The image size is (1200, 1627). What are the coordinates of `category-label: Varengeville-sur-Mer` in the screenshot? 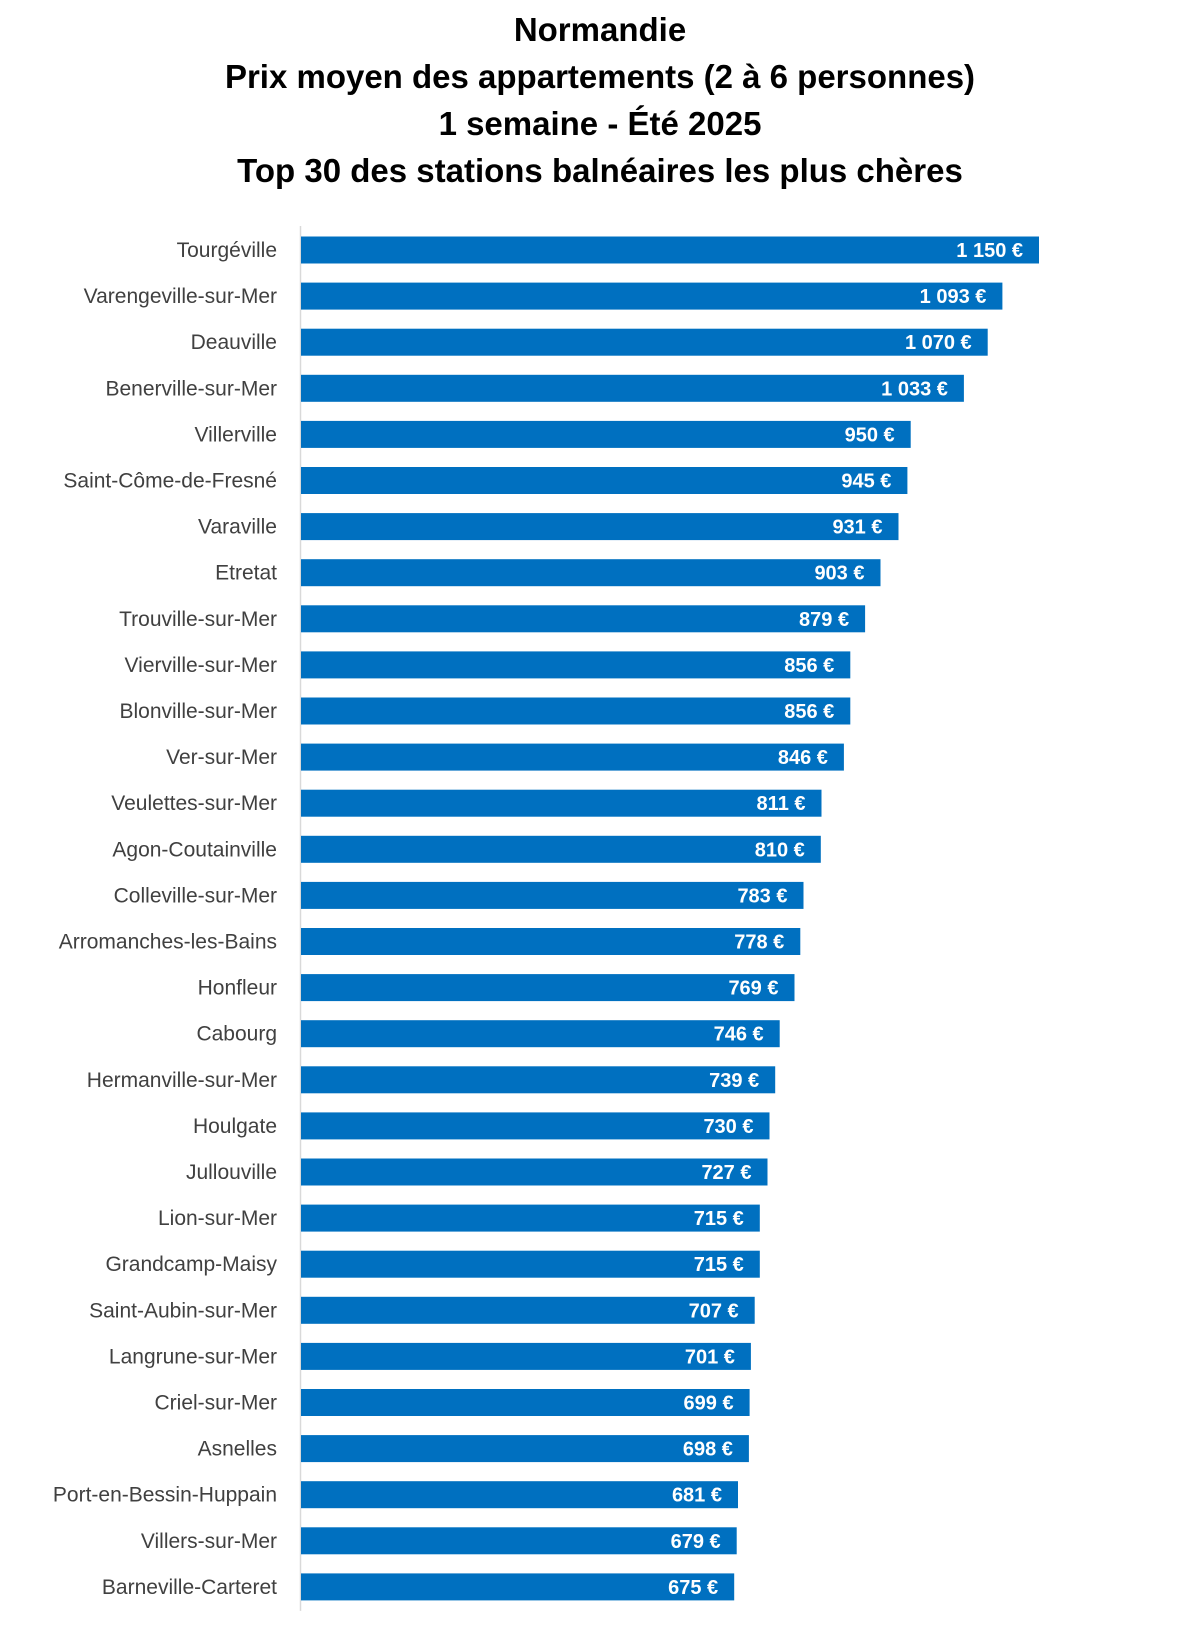 It's located at (180, 296).